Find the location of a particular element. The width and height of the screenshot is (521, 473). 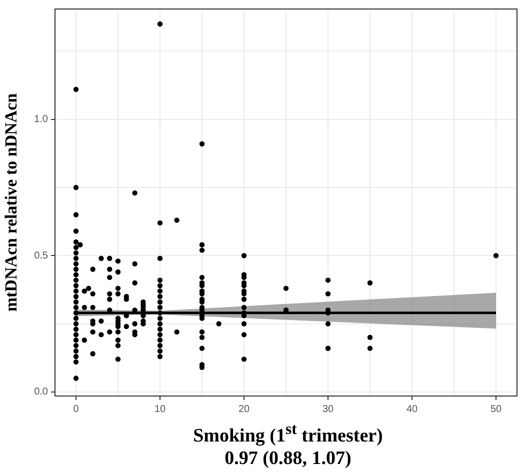

y-tick-label: 0.0 is located at coordinates (41, 392).